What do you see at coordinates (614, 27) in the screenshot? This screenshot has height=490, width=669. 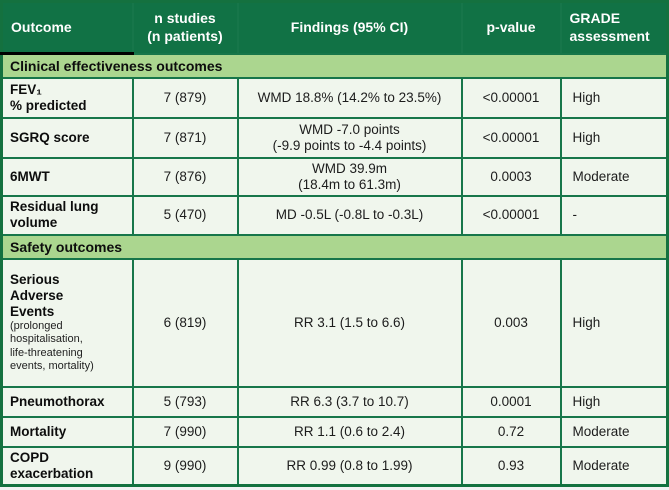 I see `col-header-grade: GRADE assessment` at bounding box center [614, 27].